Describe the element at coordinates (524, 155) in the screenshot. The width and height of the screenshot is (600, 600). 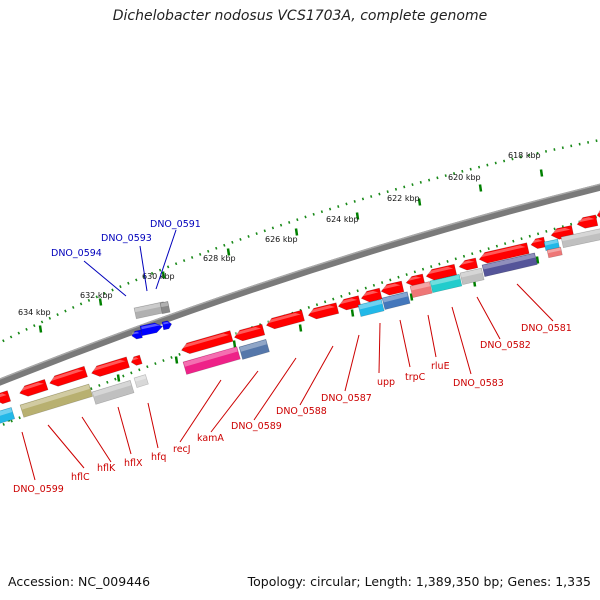
I see `scale-label: 618 kbp` at that location.